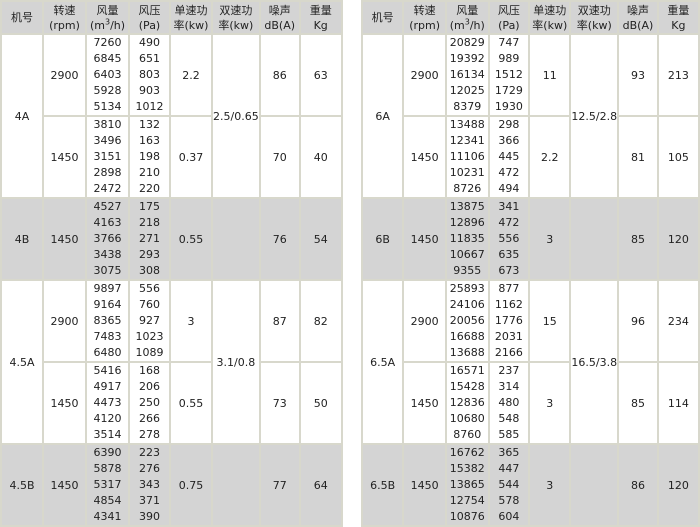 This screenshot has height=527, width=700. What do you see at coordinates (107, 403) in the screenshot?
I see `airflow-cell: 5416 4917 4473 4120 3514` at bounding box center [107, 403].